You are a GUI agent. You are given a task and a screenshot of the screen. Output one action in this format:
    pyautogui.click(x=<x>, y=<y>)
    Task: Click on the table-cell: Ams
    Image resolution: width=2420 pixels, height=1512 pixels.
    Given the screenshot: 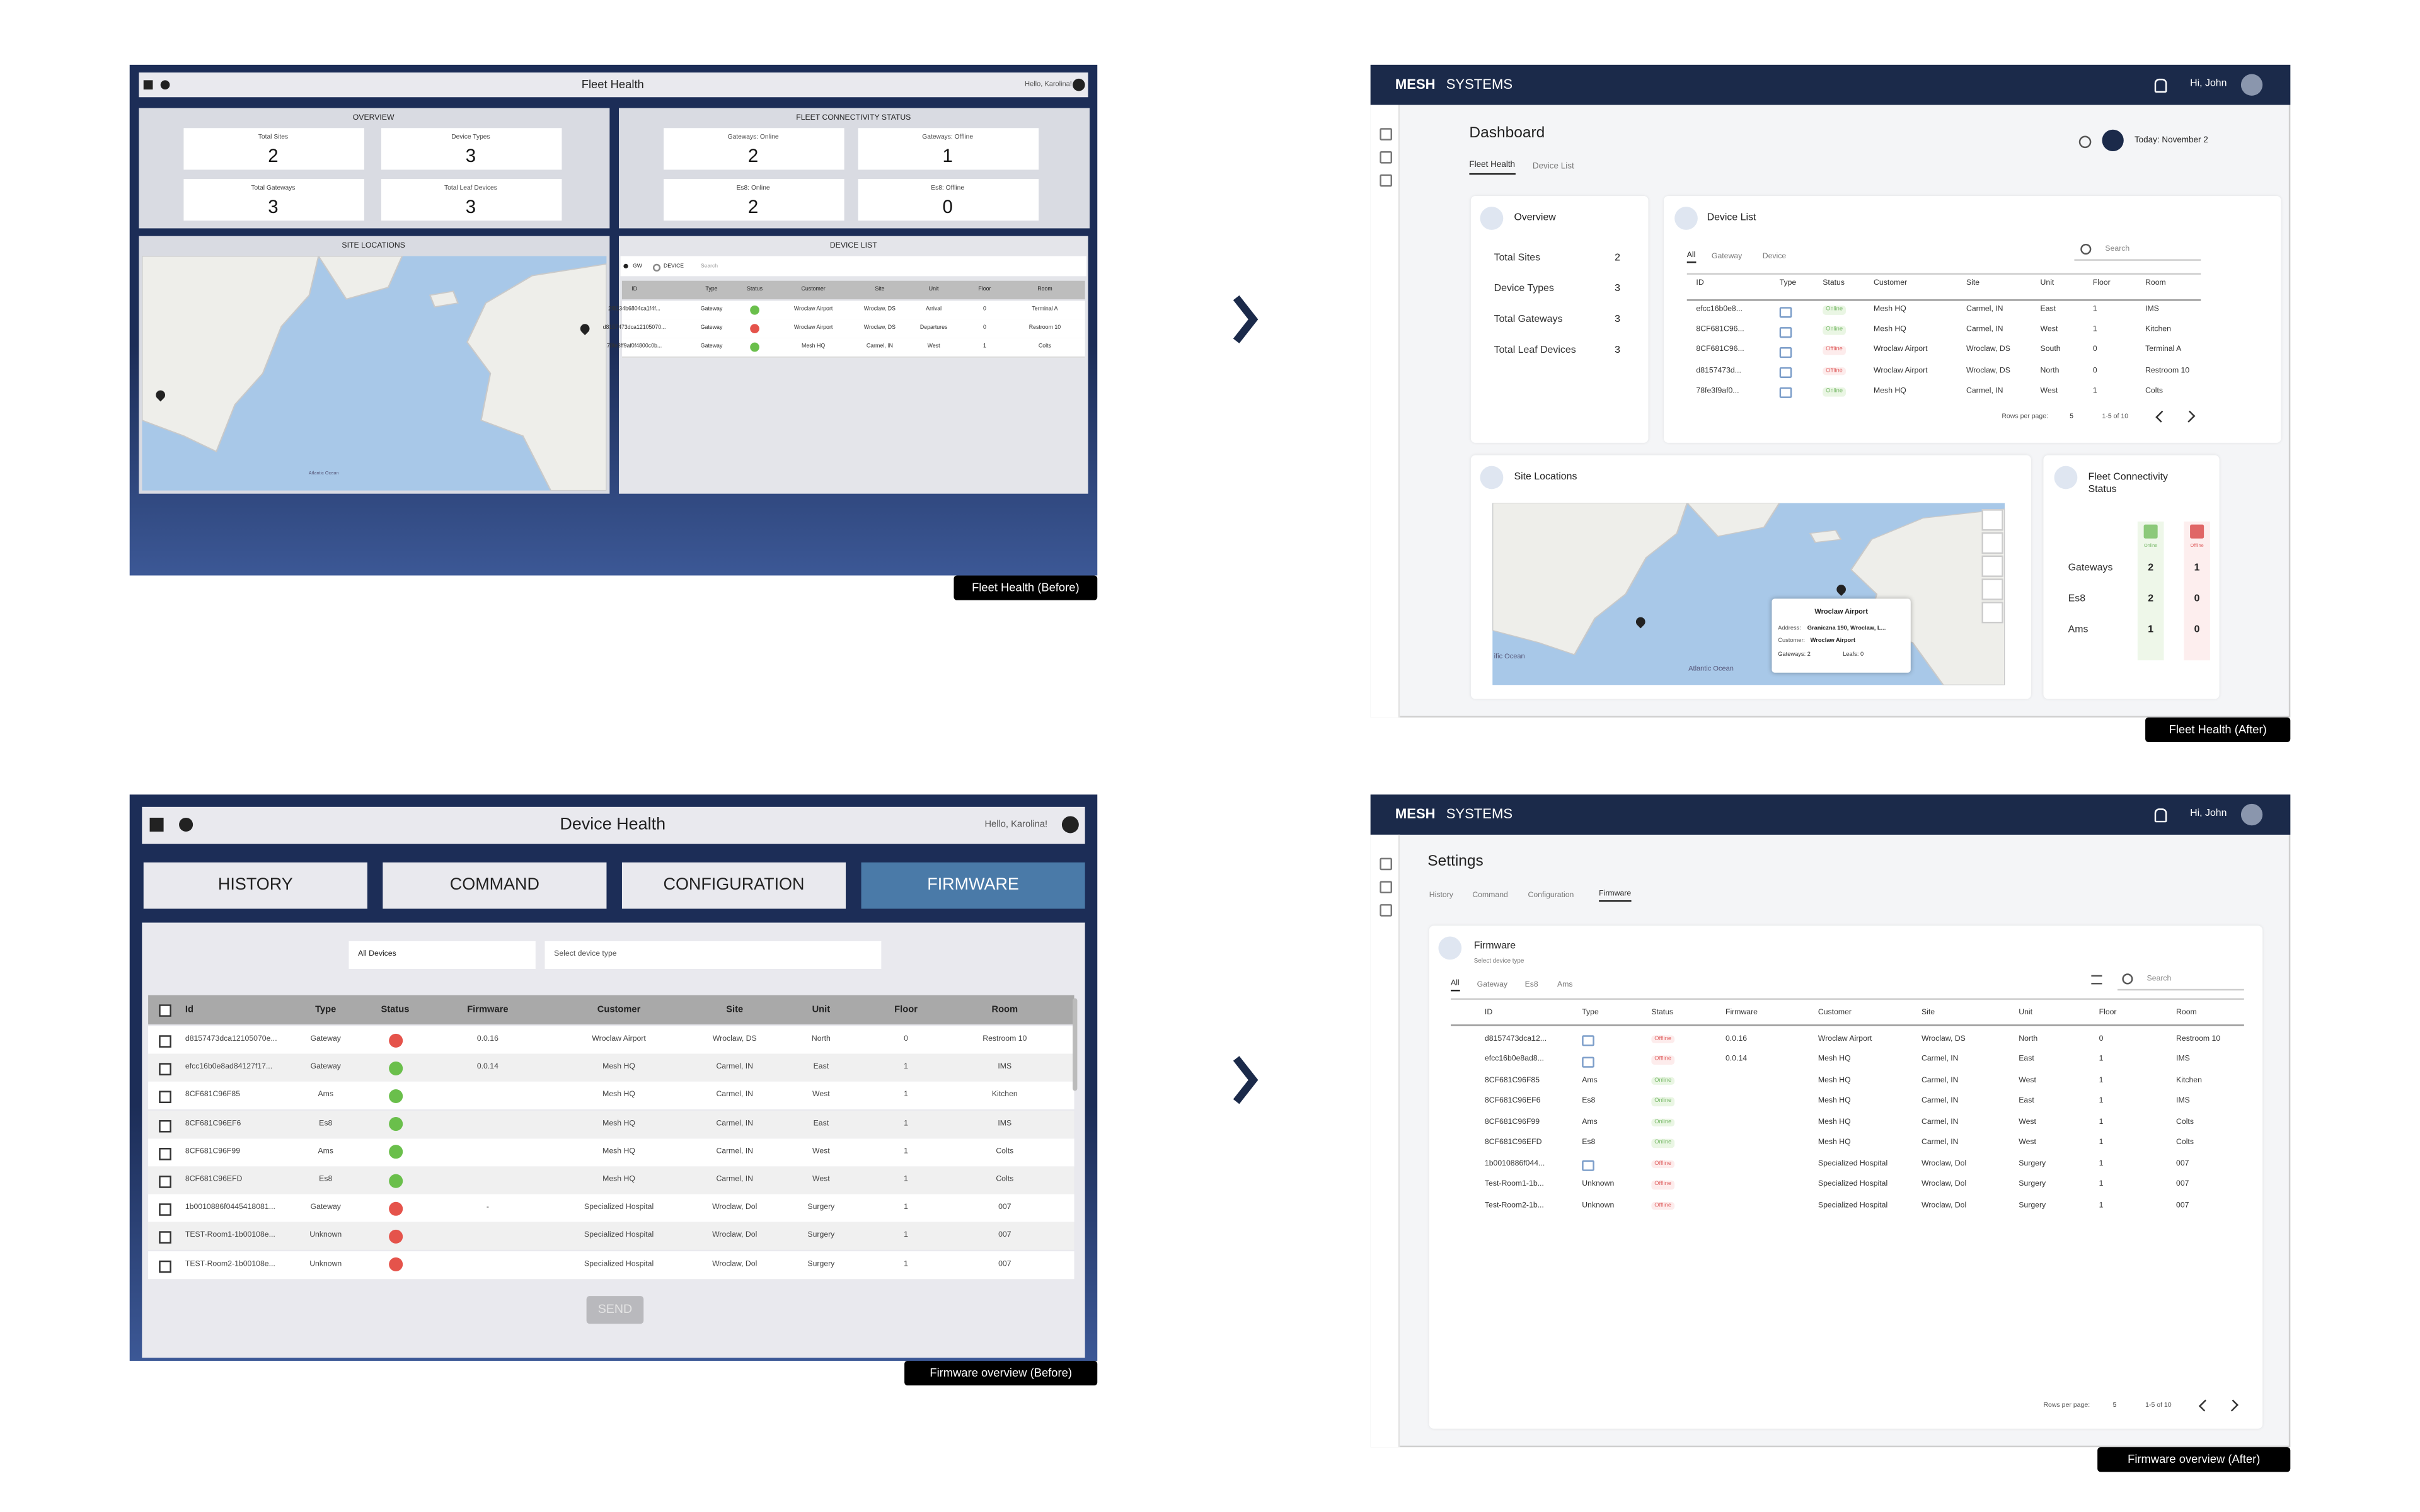 What is the action you would take?
    pyautogui.click(x=326, y=1095)
    